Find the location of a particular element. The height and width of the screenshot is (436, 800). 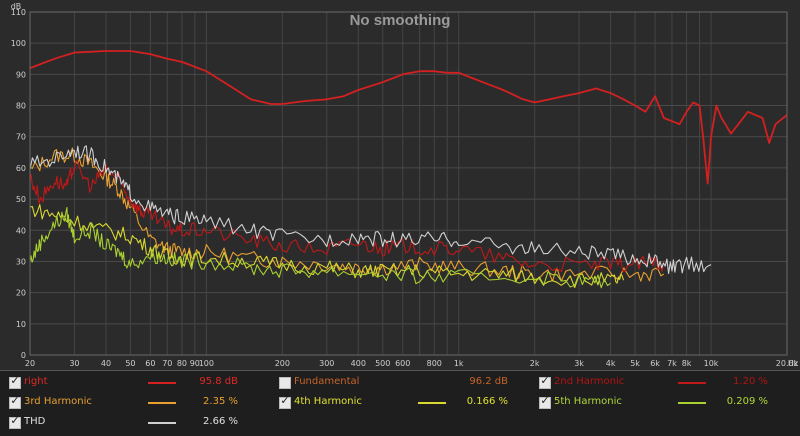

legend-item-5th-harmonic: ✓ 5th Harmonic 0.209 % is located at coordinates (662, 403).